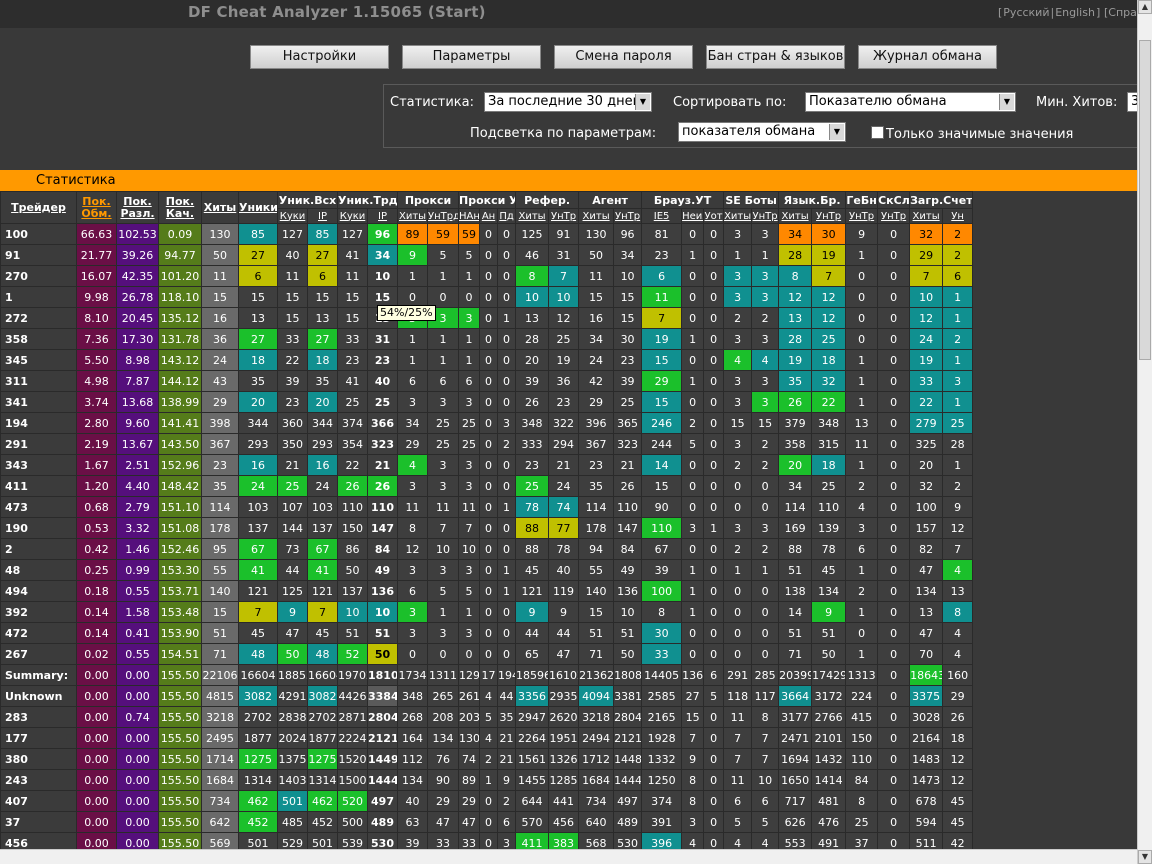  What do you see at coordinates (38, 381) in the screenshot?
I see `trader-link: 311` at bounding box center [38, 381].